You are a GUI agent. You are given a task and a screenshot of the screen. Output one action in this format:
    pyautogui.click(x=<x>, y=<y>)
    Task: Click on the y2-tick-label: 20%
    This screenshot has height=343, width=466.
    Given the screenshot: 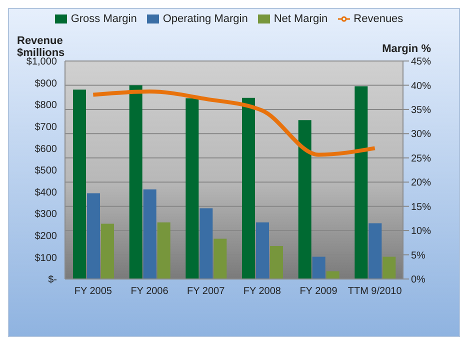 What is the action you would take?
    pyautogui.click(x=421, y=183)
    